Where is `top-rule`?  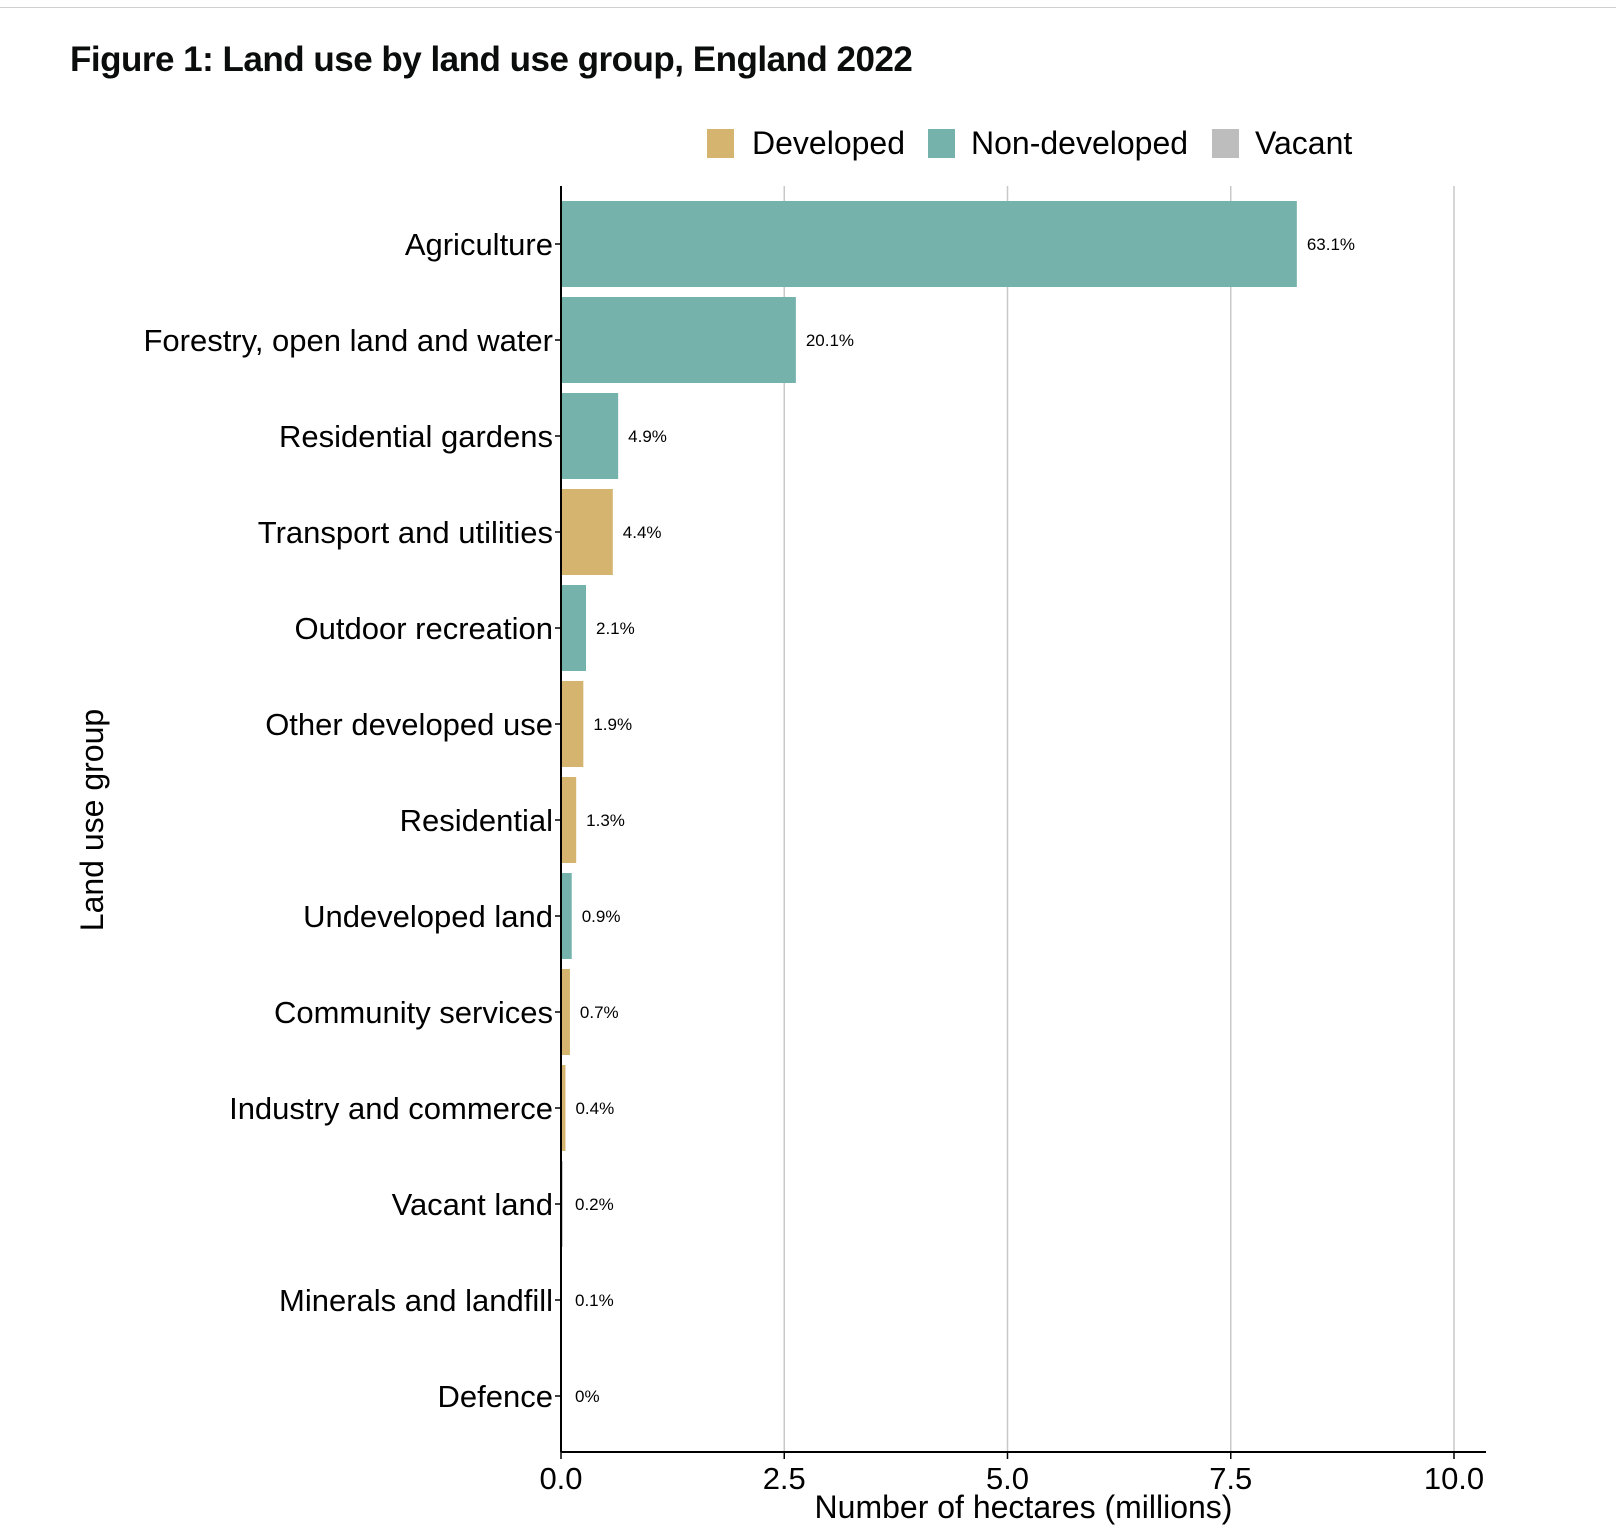
top-rule is located at coordinates (808, 7).